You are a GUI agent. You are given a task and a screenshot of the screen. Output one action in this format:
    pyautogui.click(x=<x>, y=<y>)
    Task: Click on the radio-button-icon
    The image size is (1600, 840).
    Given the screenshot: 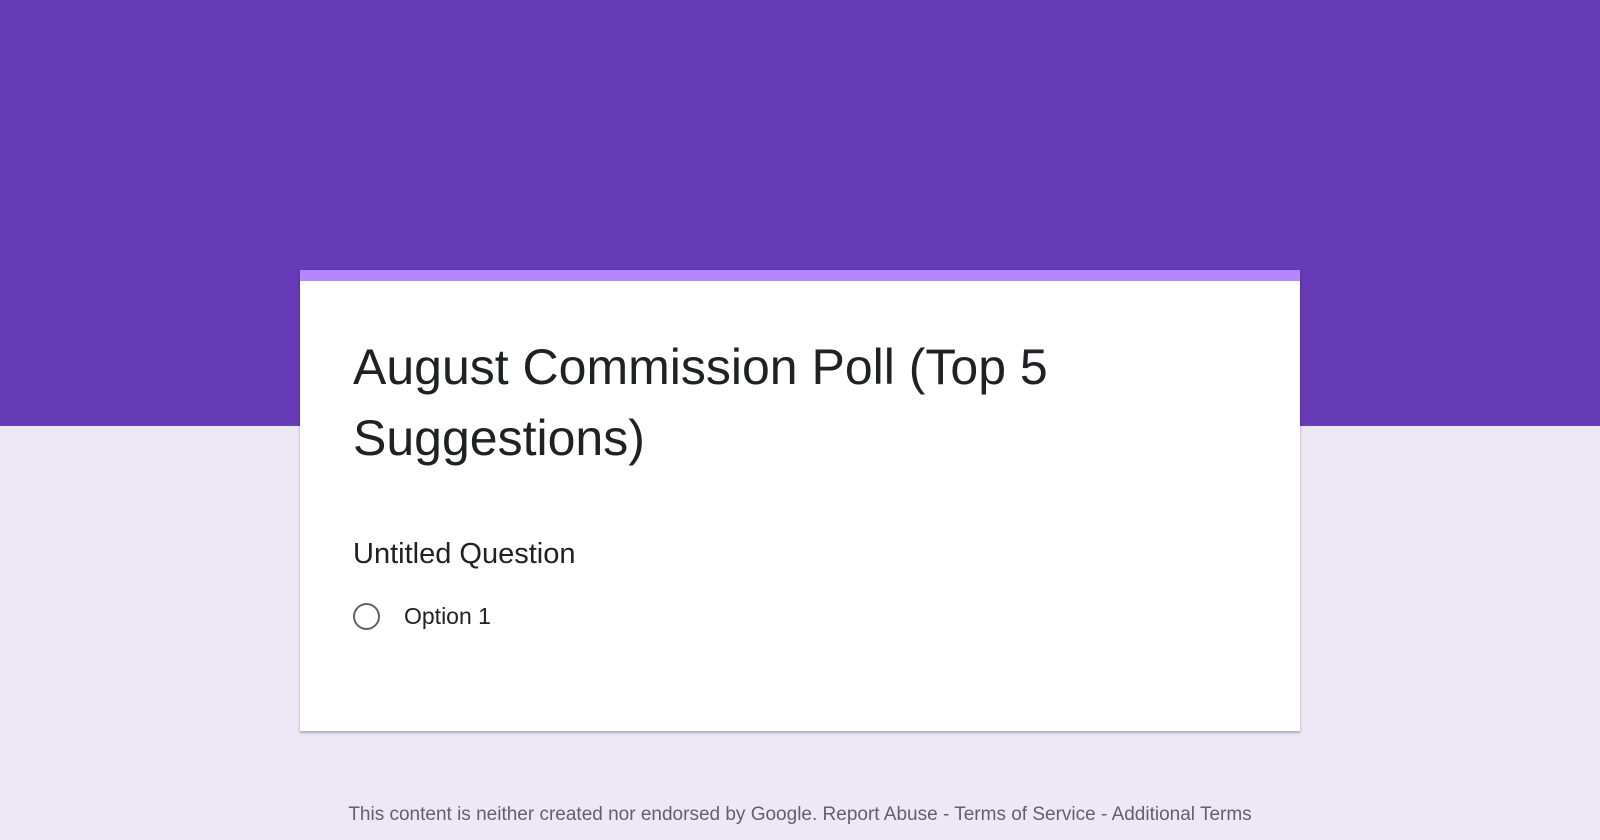 What is the action you would take?
    pyautogui.click(x=366, y=616)
    